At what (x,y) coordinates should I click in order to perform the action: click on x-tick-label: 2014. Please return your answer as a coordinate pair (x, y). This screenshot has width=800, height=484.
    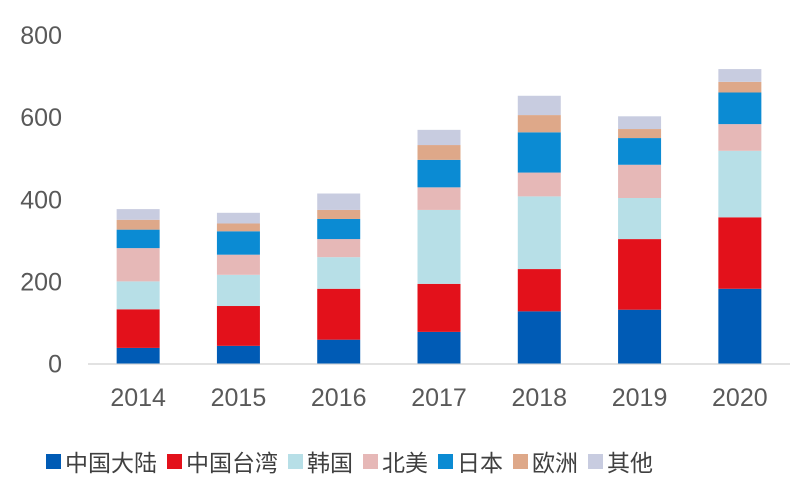
    Looking at the image, I should click on (138, 398).